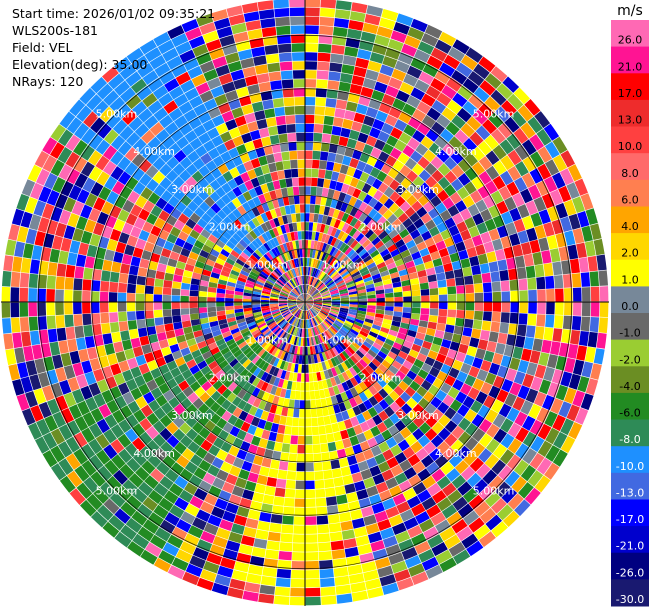  Describe the element at coordinates (42, 47) in the screenshot. I see `field-name: Field: VEL` at that location.